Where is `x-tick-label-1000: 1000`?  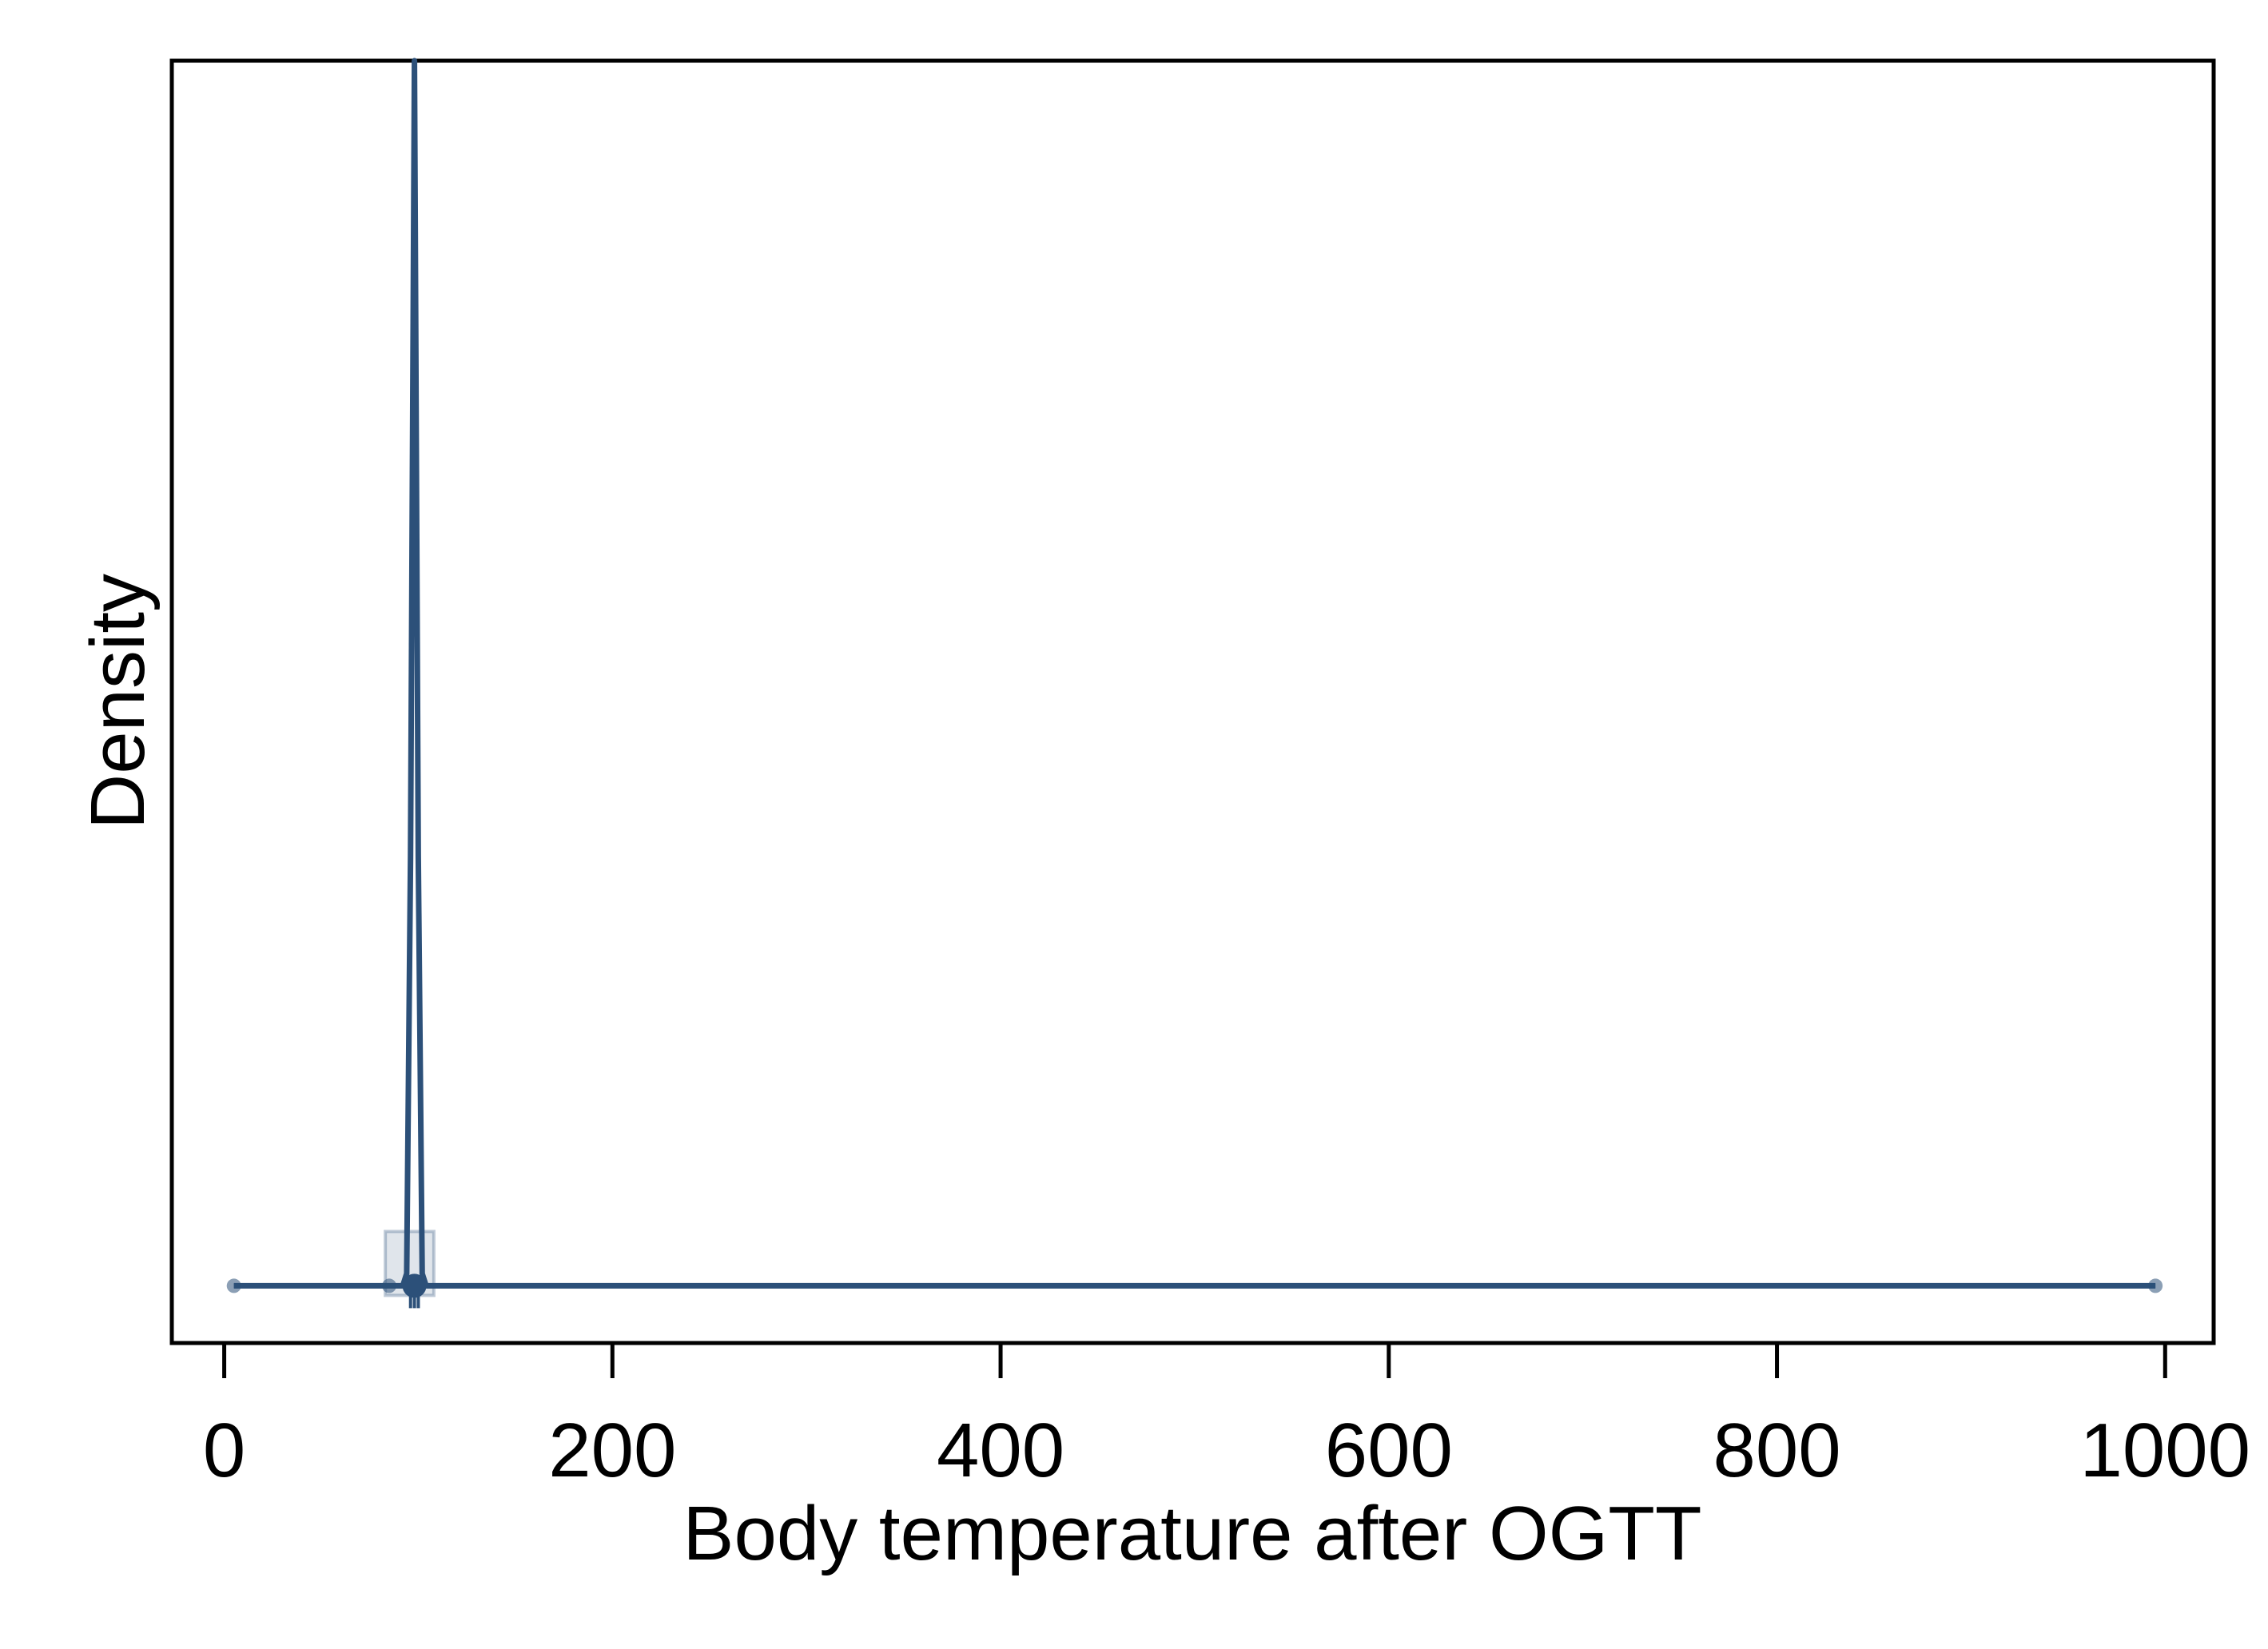 x-tick-label-1000: 1000 is located at coordinates (2165, 1450).